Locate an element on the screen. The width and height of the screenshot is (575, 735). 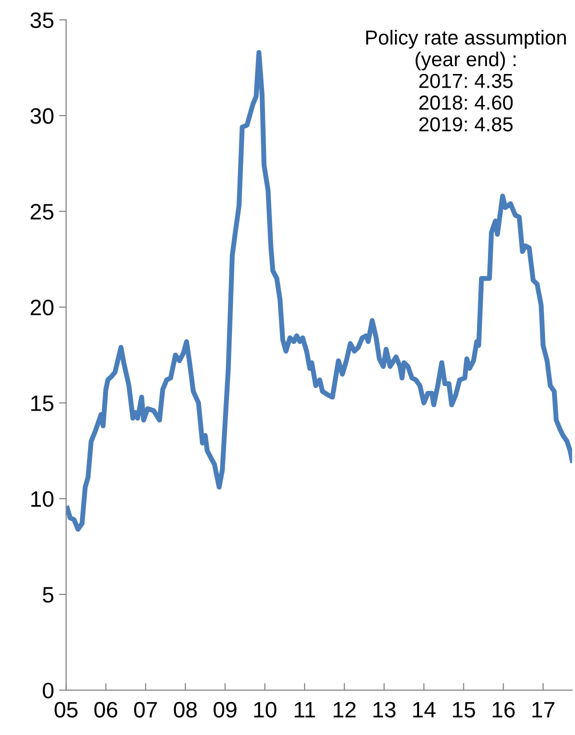
x-tick-label: 10 is located at coordinates (265, 710).